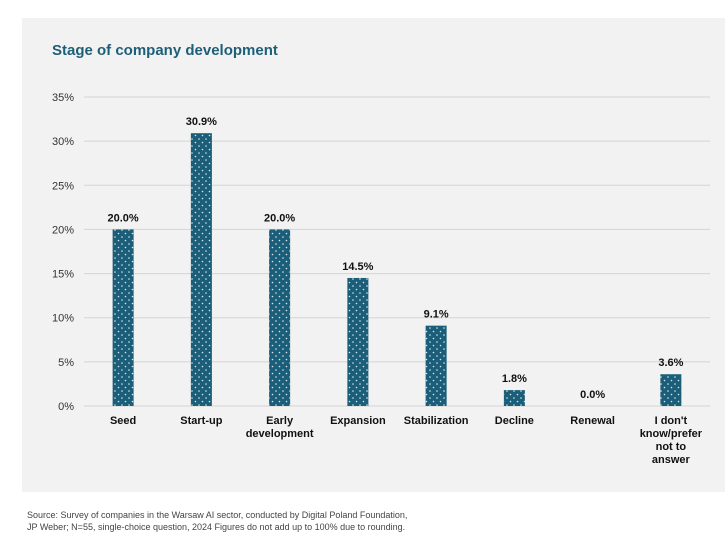 This screenshot has height=554, width=725. Describe the element at coordinates (63, 230) in the screenshot. I see `y-tick-label: 20%` at that location.